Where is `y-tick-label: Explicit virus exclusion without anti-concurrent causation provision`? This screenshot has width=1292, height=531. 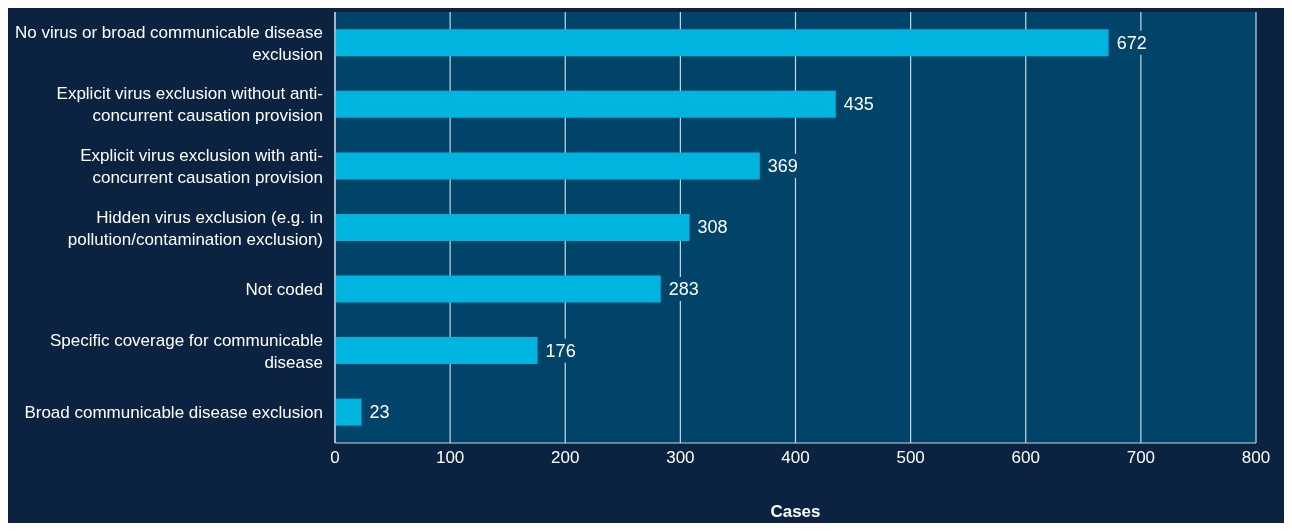
y-tick-label: Explicit virus exclusion without anti-concurrent causation provision is located at coordinates (189, 104).